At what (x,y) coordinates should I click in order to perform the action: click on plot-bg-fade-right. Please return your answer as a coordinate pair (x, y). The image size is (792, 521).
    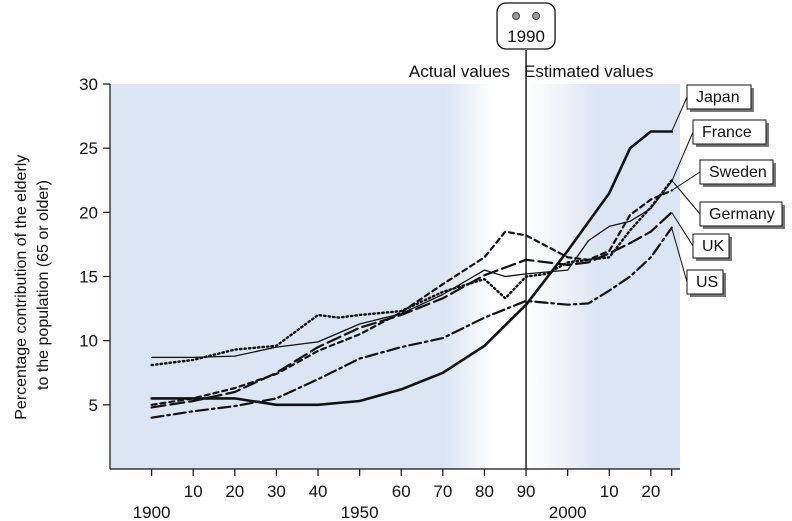
    Looking at the image, I should click on (561, 276).